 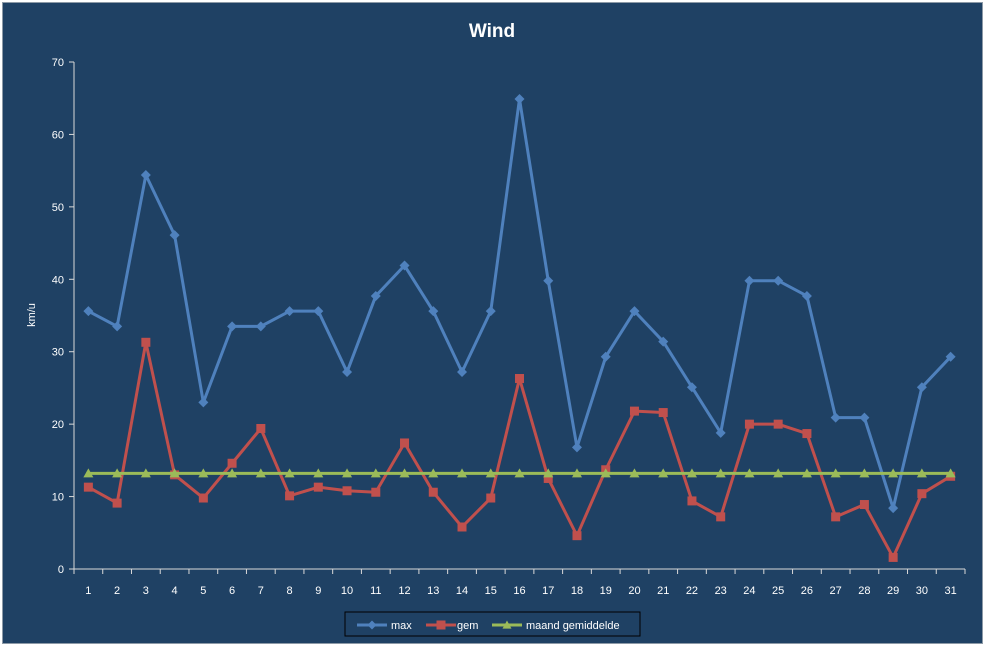 I want to click on legend: max gem maand gemiddelde, so click(x=492, y=624).